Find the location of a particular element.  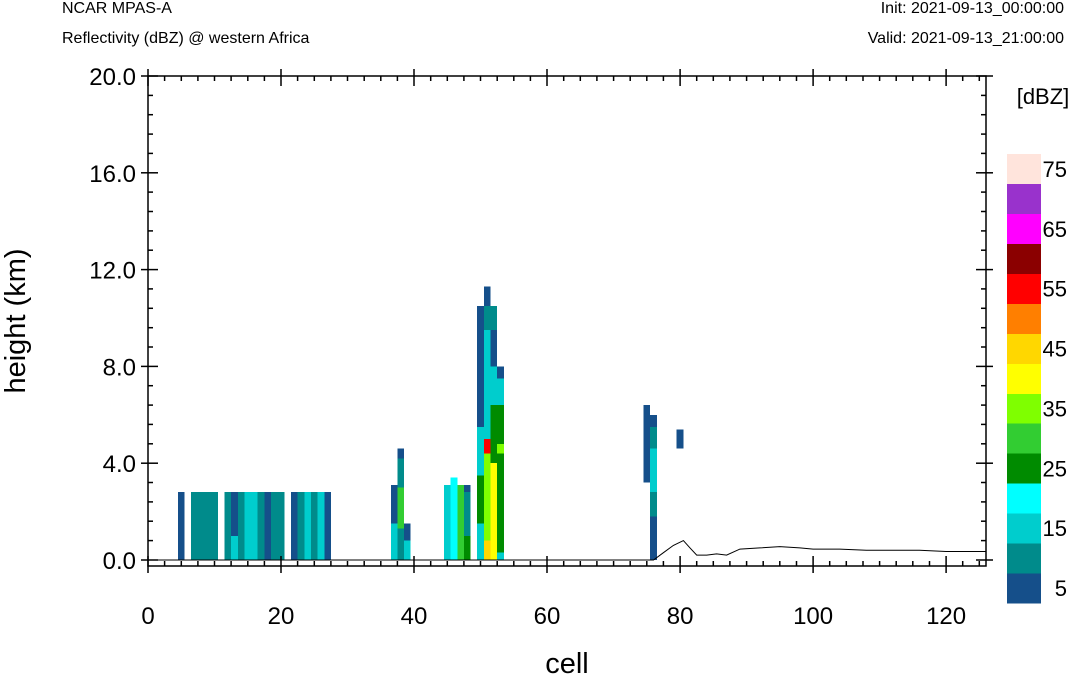

field-title: Reflectivity (dBZ) @ western Africa is located at coordinates (186, 38).